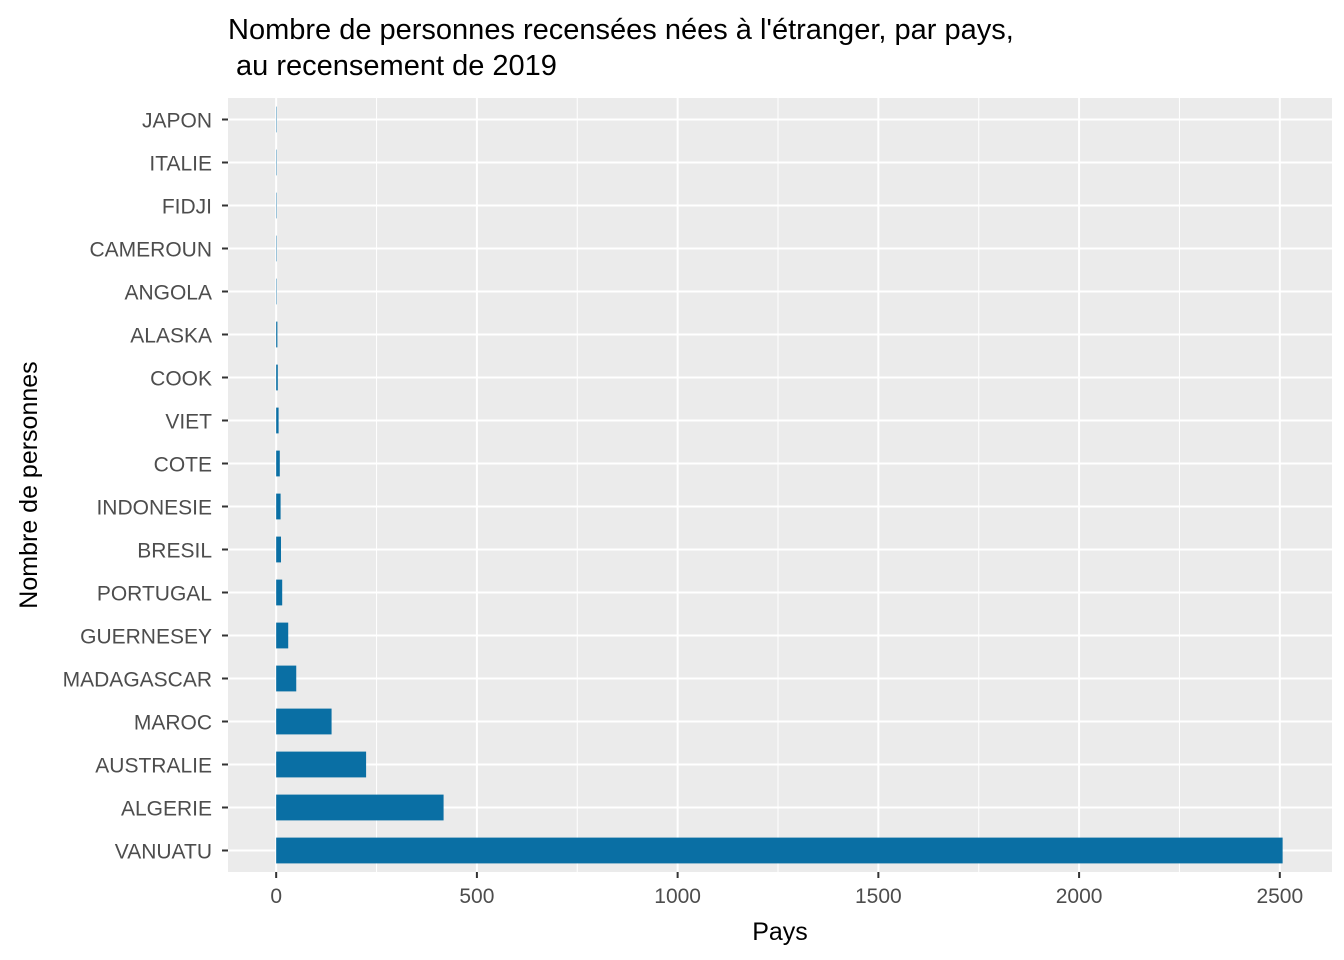  Describe the element at coordinates (188, 422) in the screenshot. I see `y-tick-label: VIET` at that location.